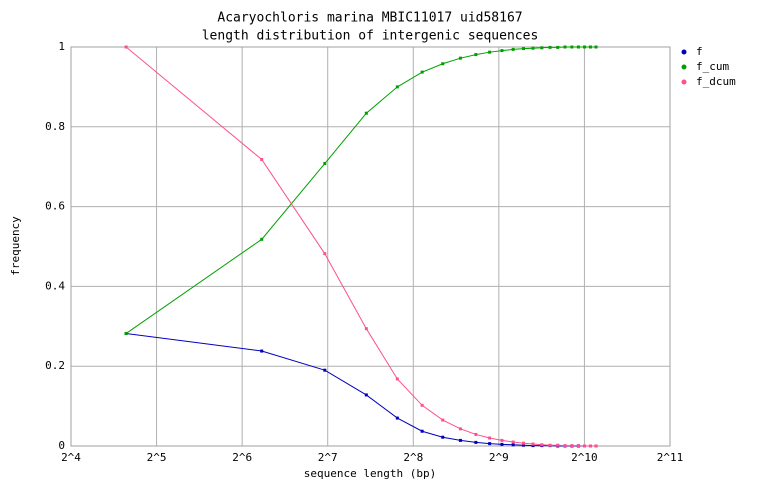 This screenshot has height=498, width=762. Describe the element at coordinates (716, 81) in the screenshot. I see `legend-label: f_dcum` at that location.